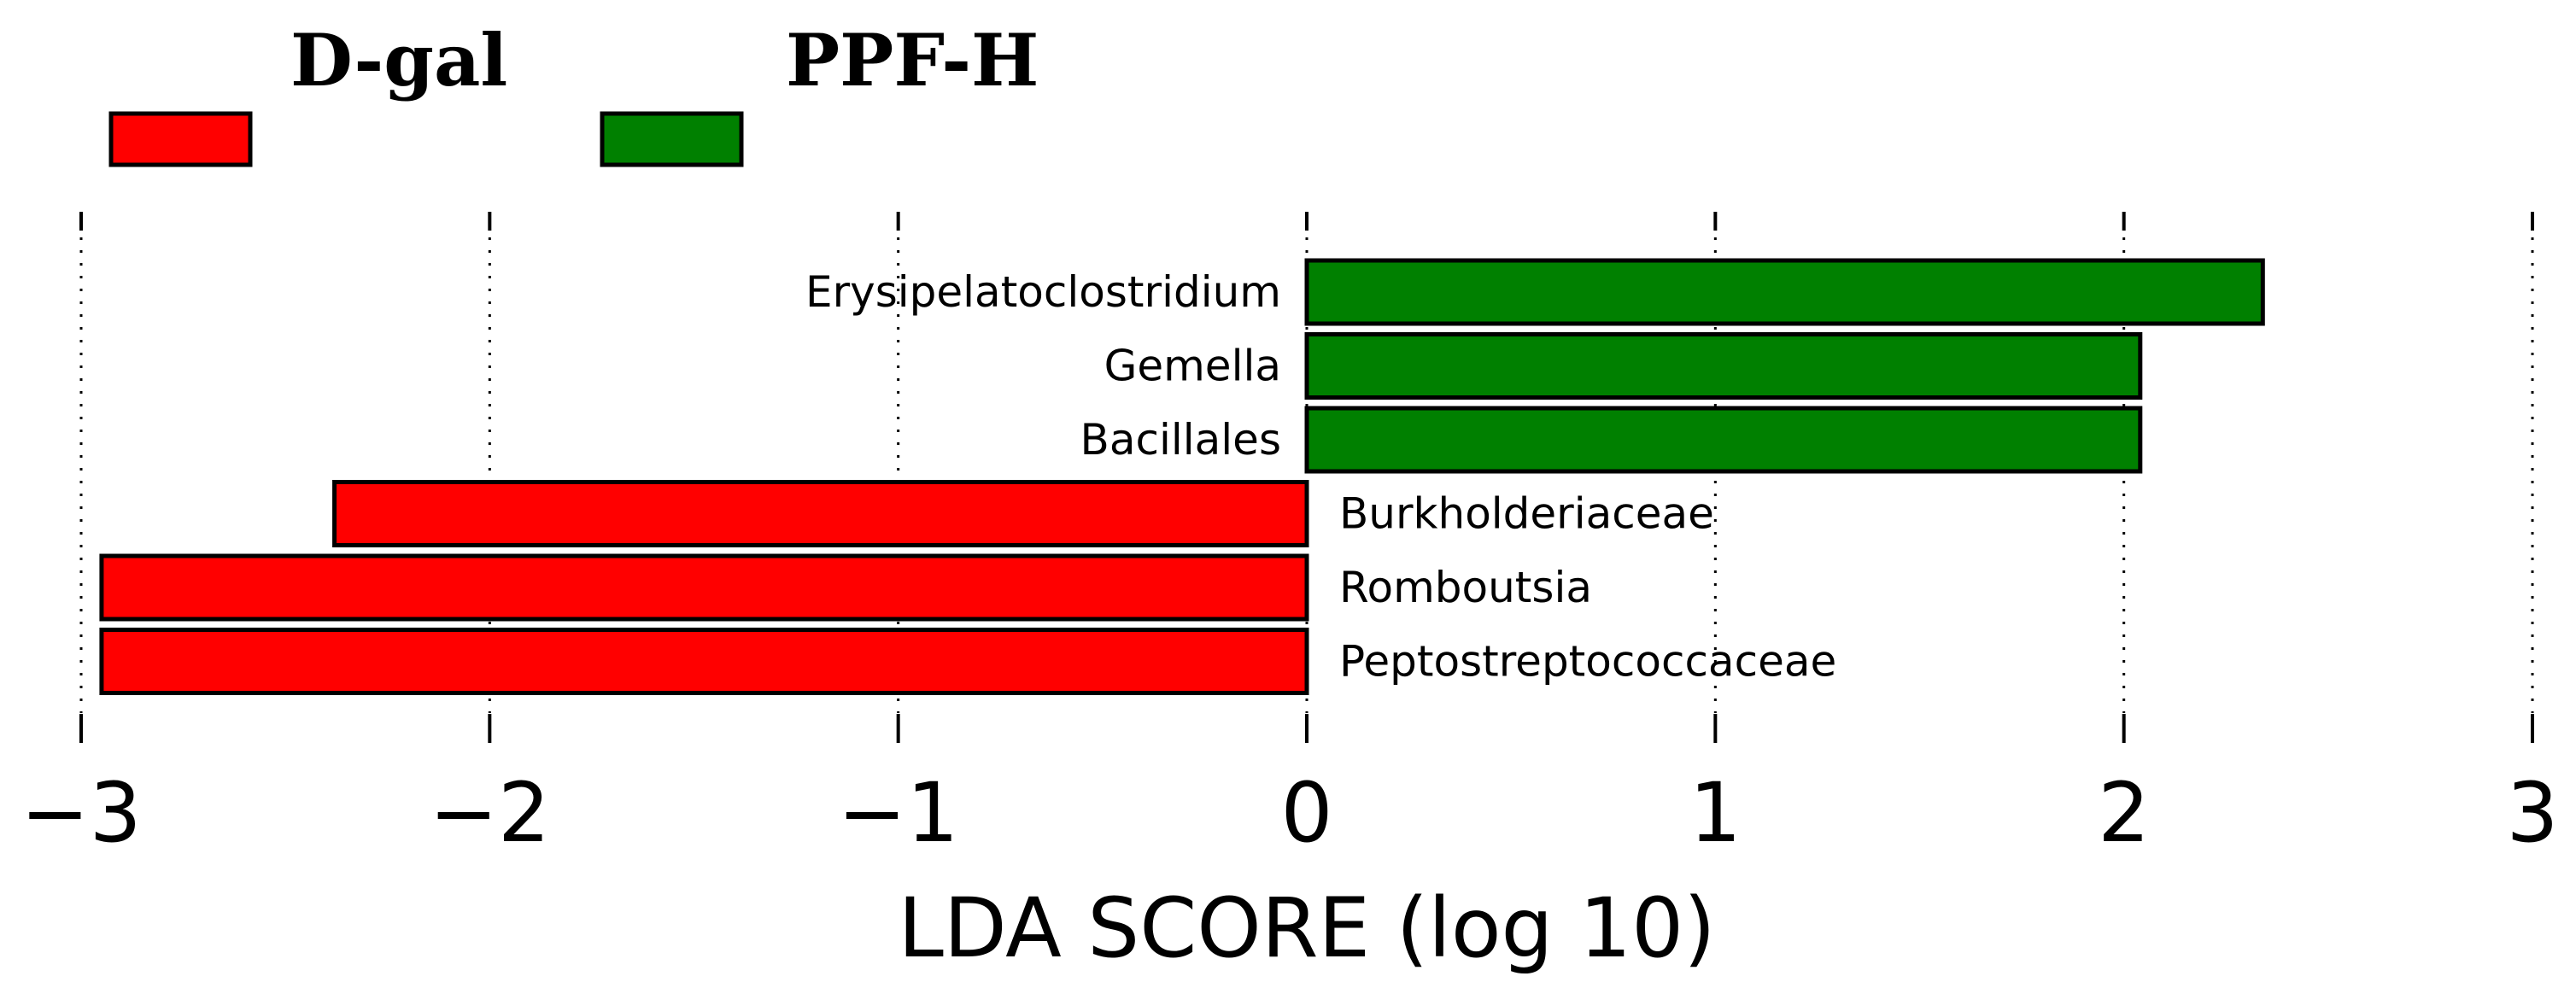 This screenshot has height=988, width=2576. What do you see at coordinates (1723, 440) in the screenshot?
I see `bar-bacillales` at bounding box center [1723, 440].